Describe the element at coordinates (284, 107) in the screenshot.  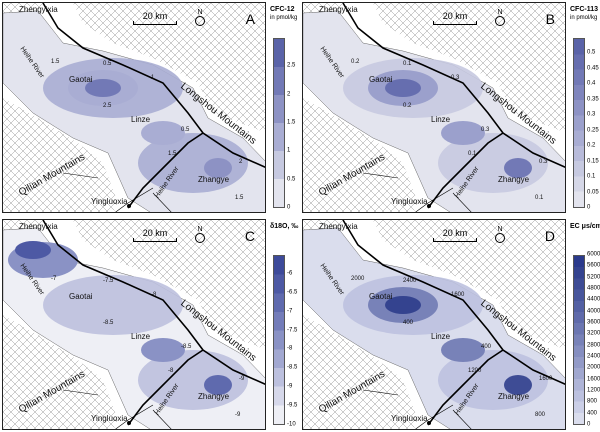
I see `color-legend: CFC-12 in pmol/kg 2.5 2 1.5 1 0.5 0` at that location.